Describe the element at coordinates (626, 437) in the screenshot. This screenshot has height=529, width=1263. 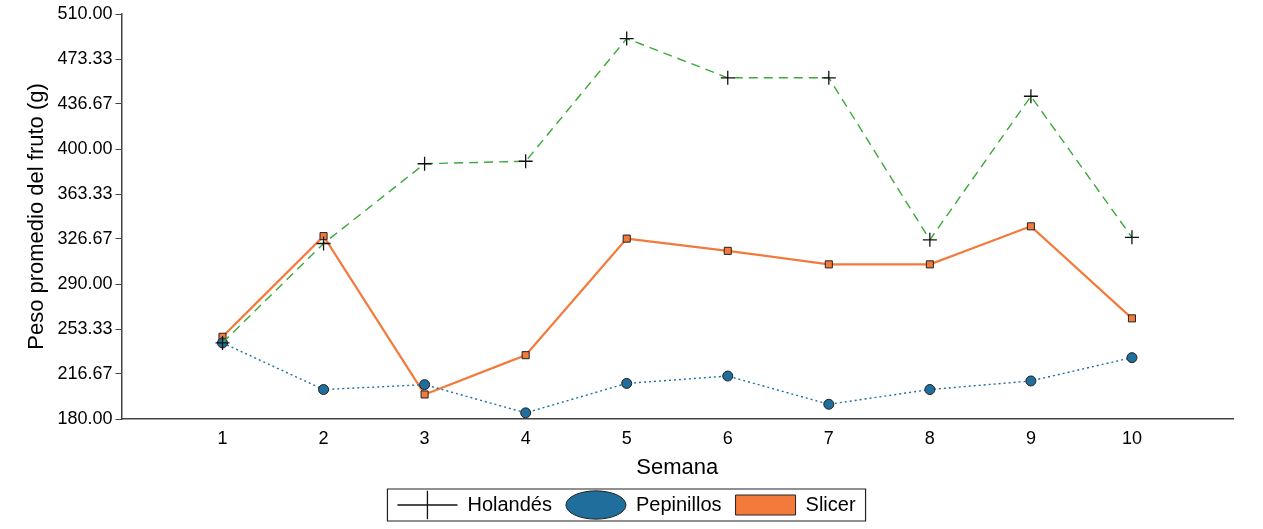
I see `x-tick-label: 5` at that location.